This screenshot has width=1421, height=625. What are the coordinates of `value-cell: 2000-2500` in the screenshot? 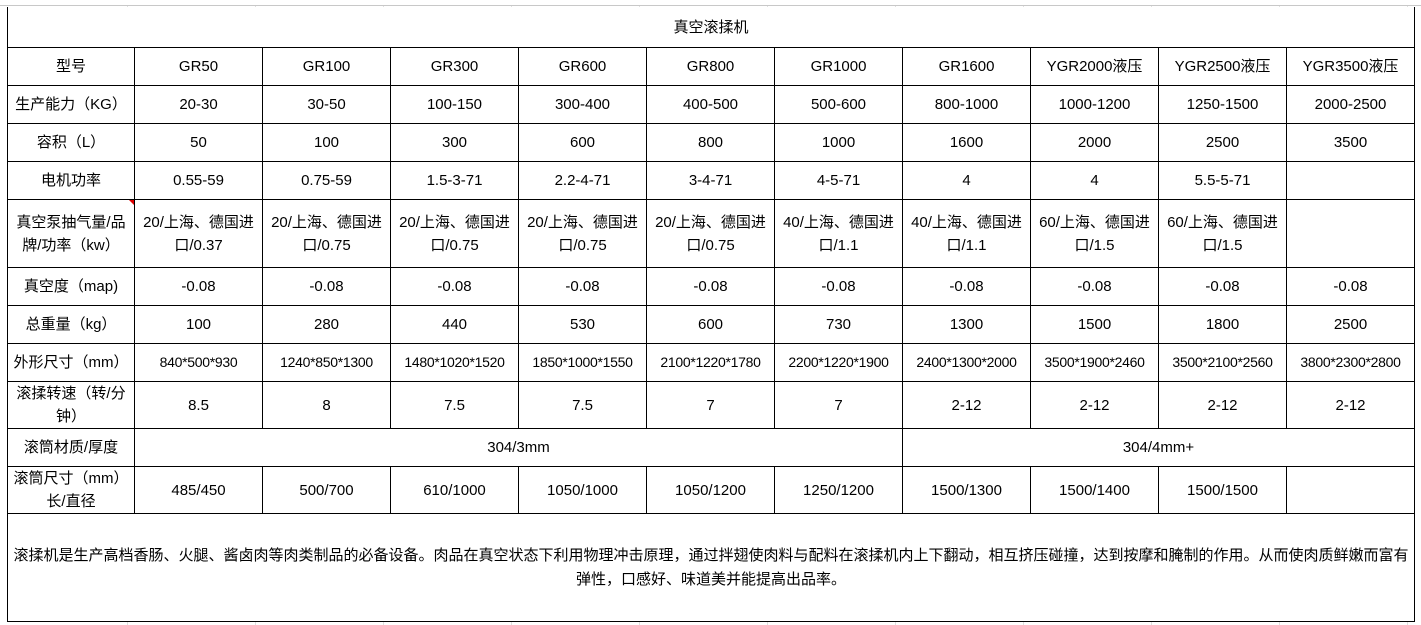 It's located at (1350, 104).